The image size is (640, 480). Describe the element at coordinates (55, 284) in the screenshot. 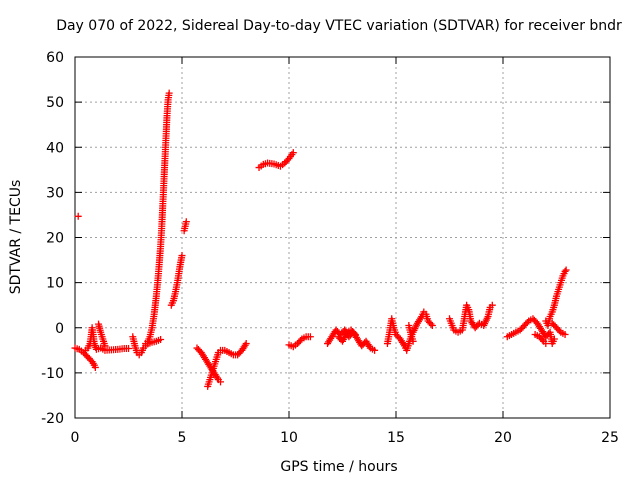

I see `y-tick-label: 10` at that location.